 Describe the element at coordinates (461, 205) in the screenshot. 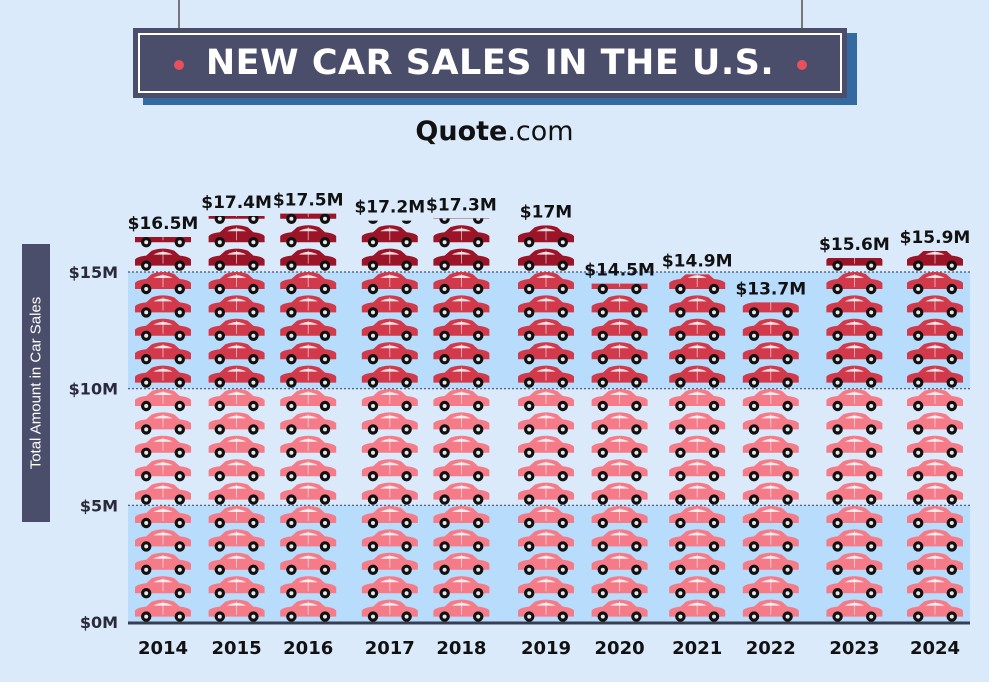

I see `data-label: $17.3M` at that location.